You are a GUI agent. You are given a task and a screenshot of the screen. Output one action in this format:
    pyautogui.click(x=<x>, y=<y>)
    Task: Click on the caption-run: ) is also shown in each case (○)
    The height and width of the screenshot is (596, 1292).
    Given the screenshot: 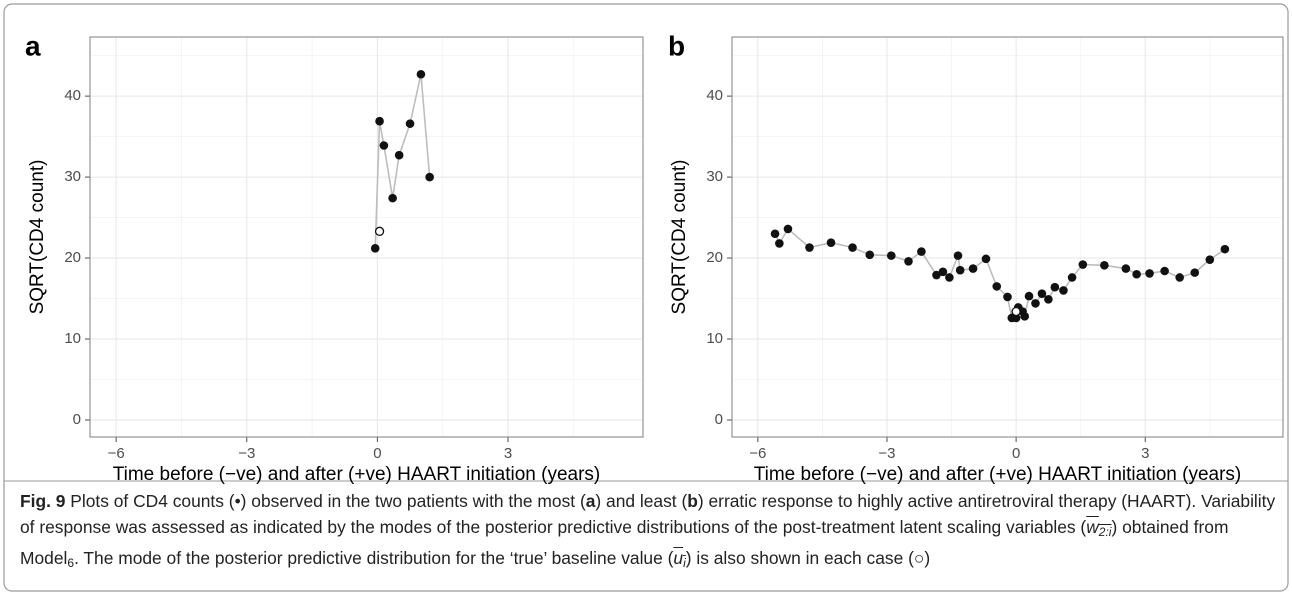 What is the action you would take?
    pyautogui.click(x=808, y=558)
    